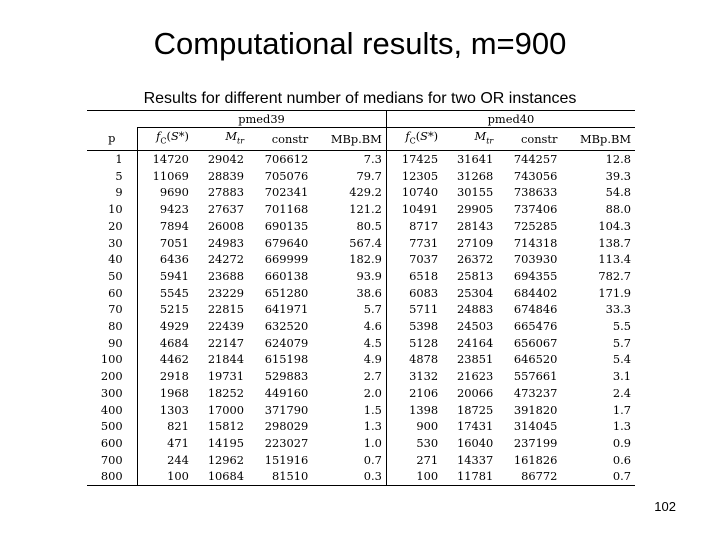 This screenshot has height=540, width=720. What do you see at coordinates (178, 442) in the screenshot?
I see `cell-pmed39-fc: 471` at bounding box center [178, 442].